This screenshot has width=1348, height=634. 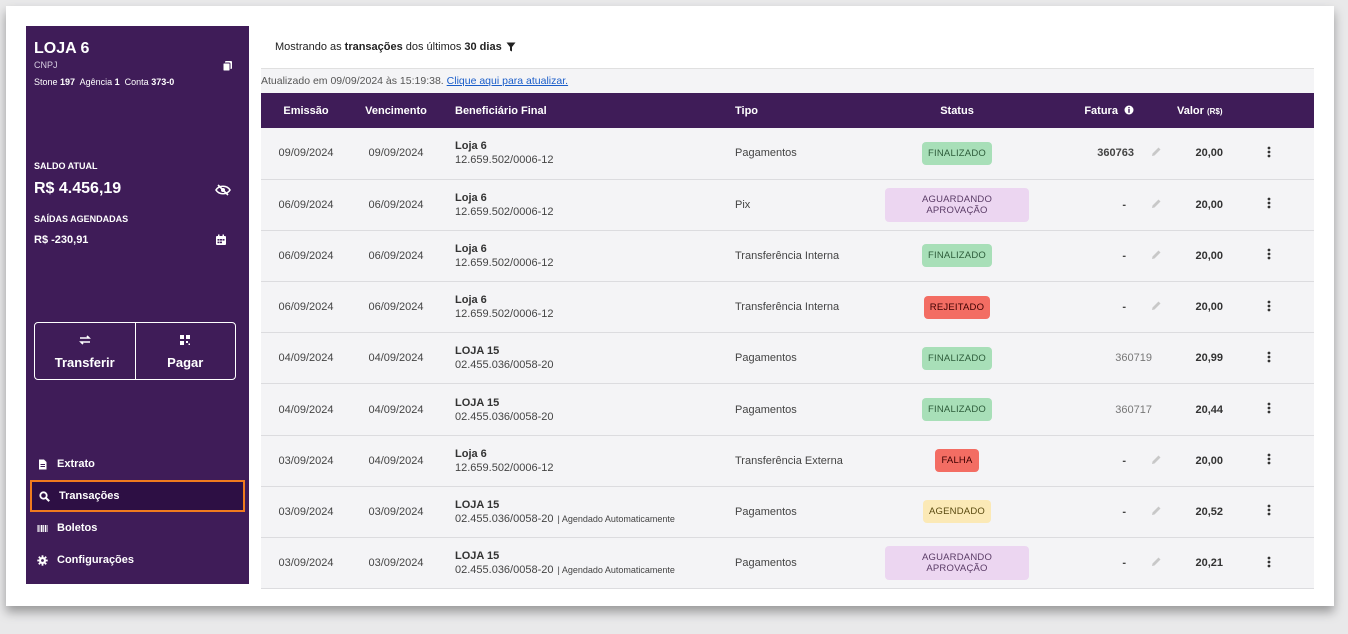 I want to click on cell-tipo: Transferência Interna, so click(x=787, y=307).